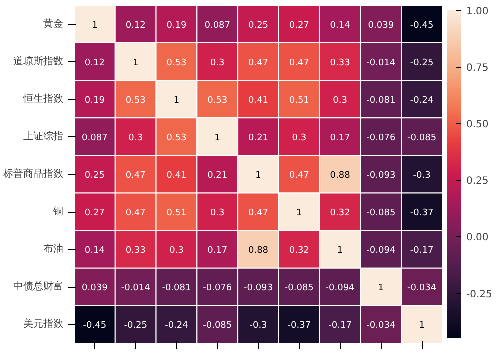 The width and height of the screenshot is (500, 353). What do you see at coordinates (54, 249) in the screenshot?
I see `y-tick-label: 布油` at bounding box center [54, 249].